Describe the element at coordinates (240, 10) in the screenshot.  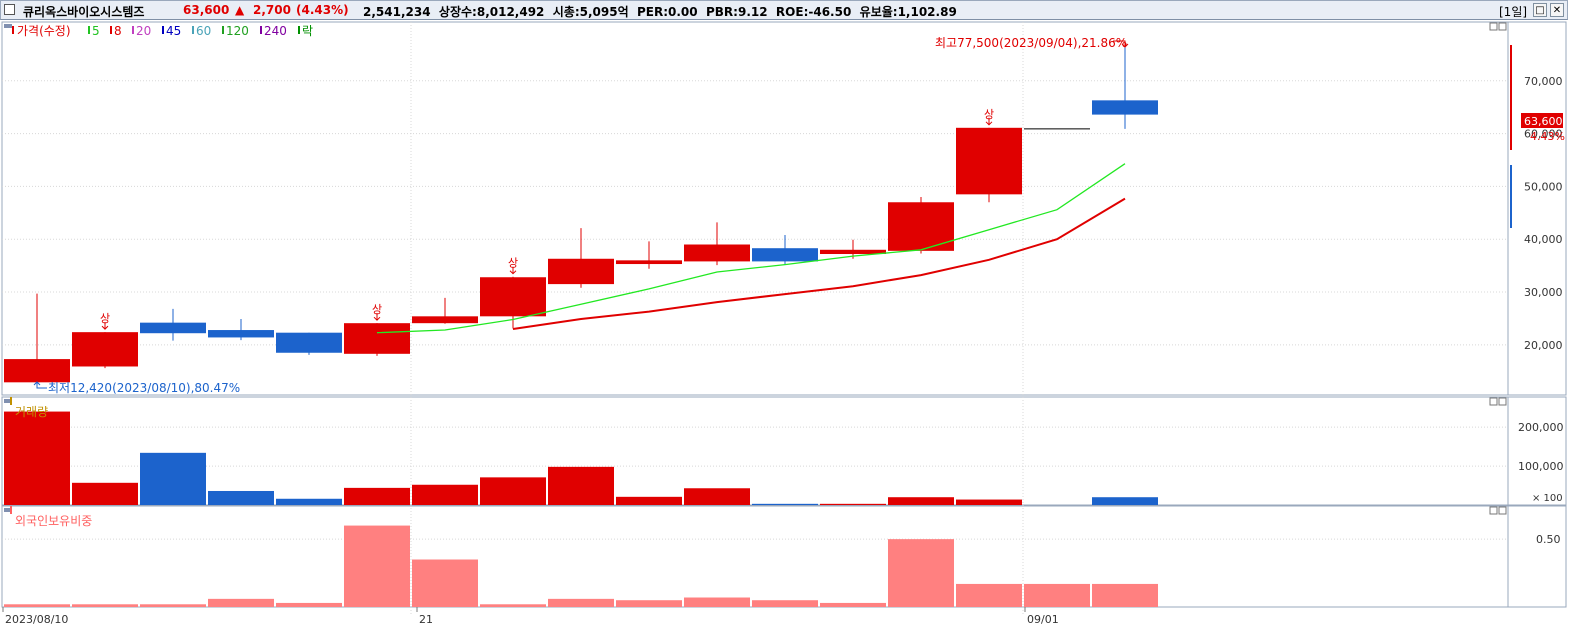
I see `up-arrow-icon: ▲` at that location.